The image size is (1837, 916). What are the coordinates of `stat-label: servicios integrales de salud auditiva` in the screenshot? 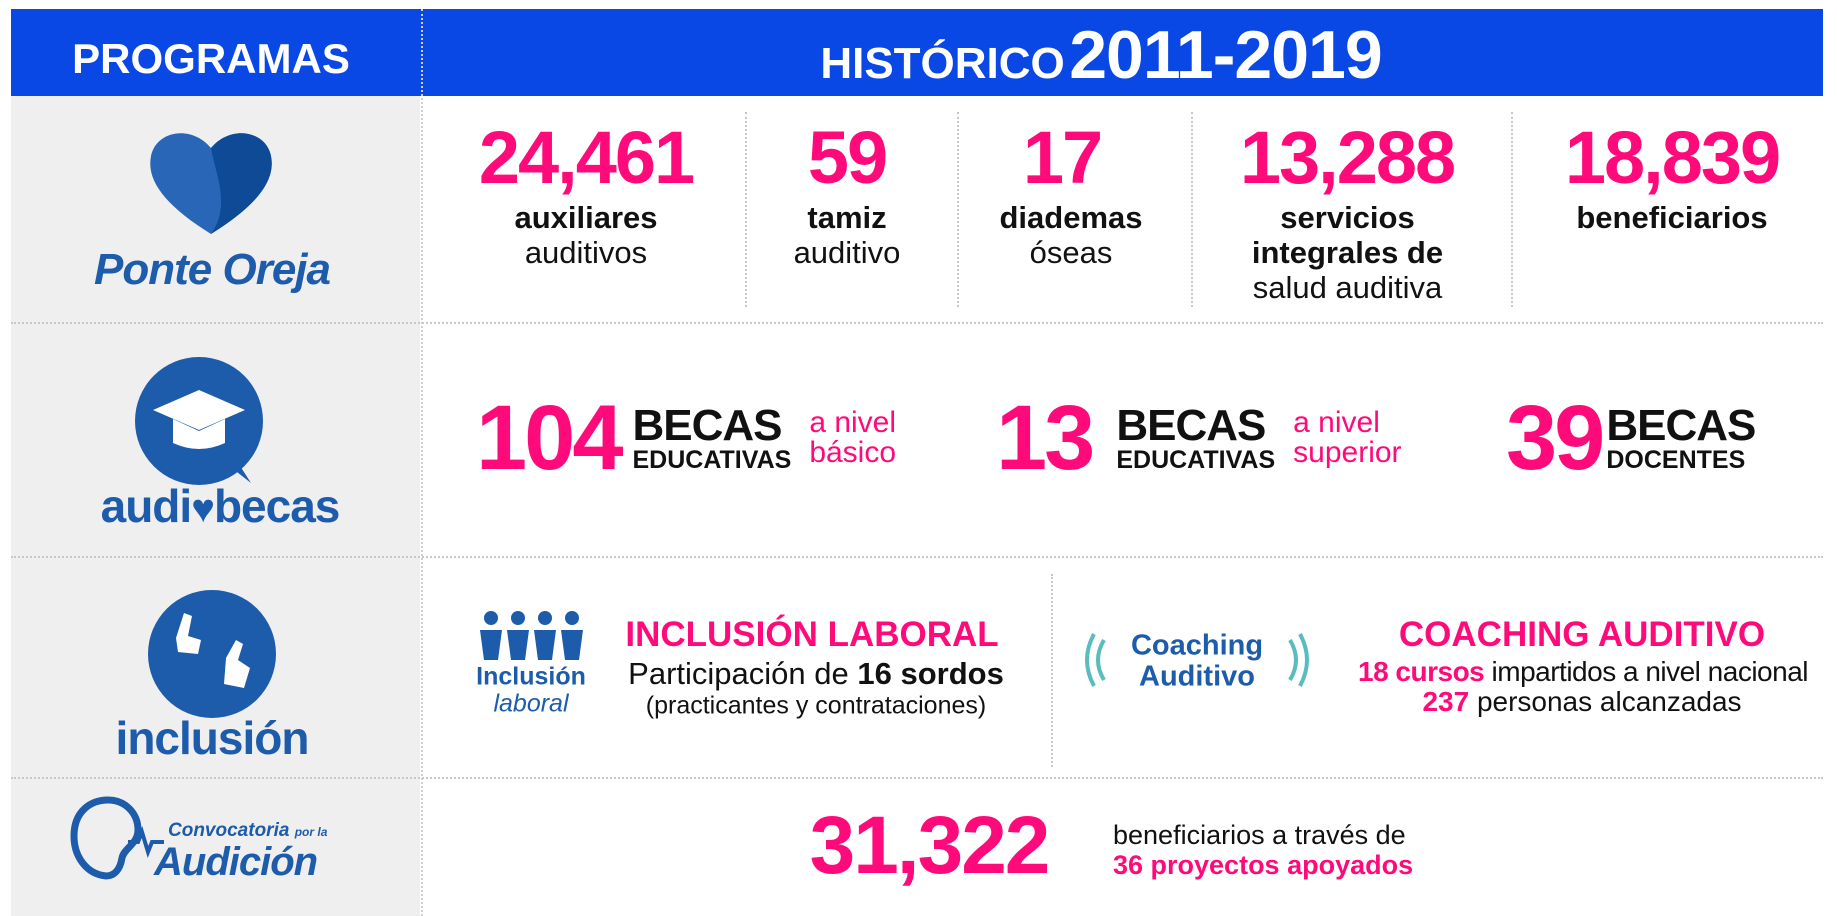 It's located at (1347, 252).